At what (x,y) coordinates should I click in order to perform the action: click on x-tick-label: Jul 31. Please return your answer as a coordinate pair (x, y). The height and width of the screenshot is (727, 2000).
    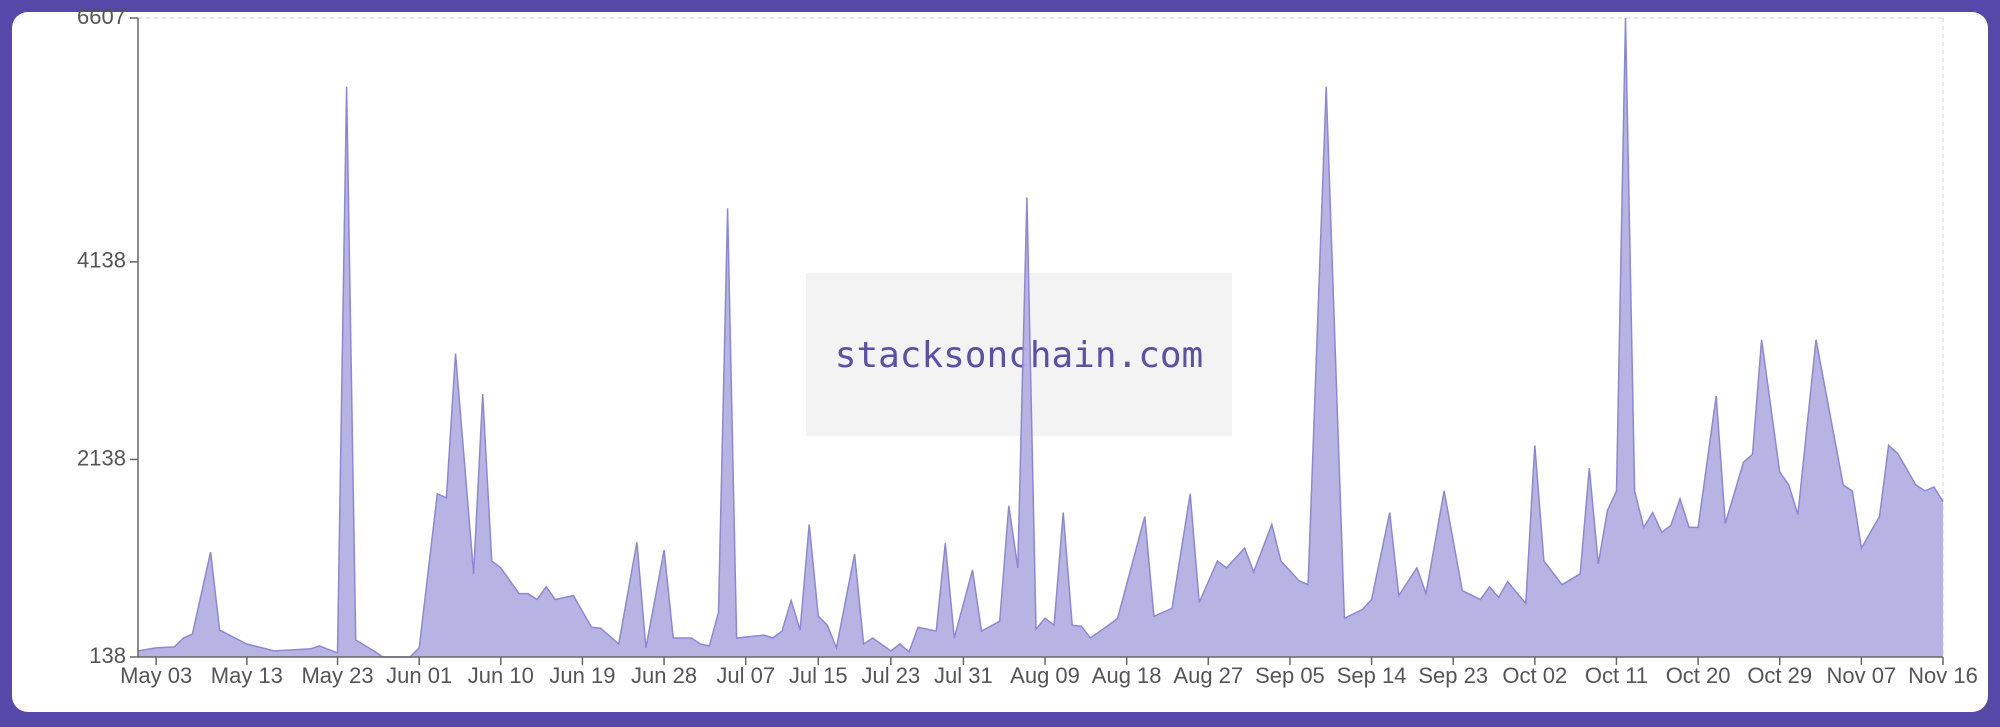
    Looking at the image, I should click on (963, 675).